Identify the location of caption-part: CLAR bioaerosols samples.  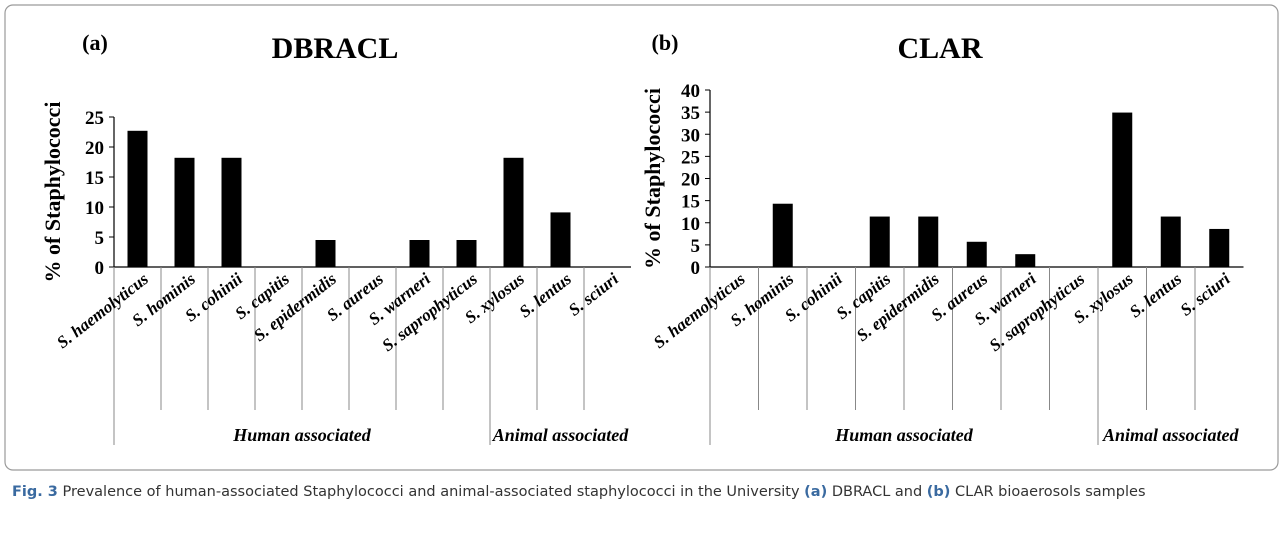
(1048, 492).